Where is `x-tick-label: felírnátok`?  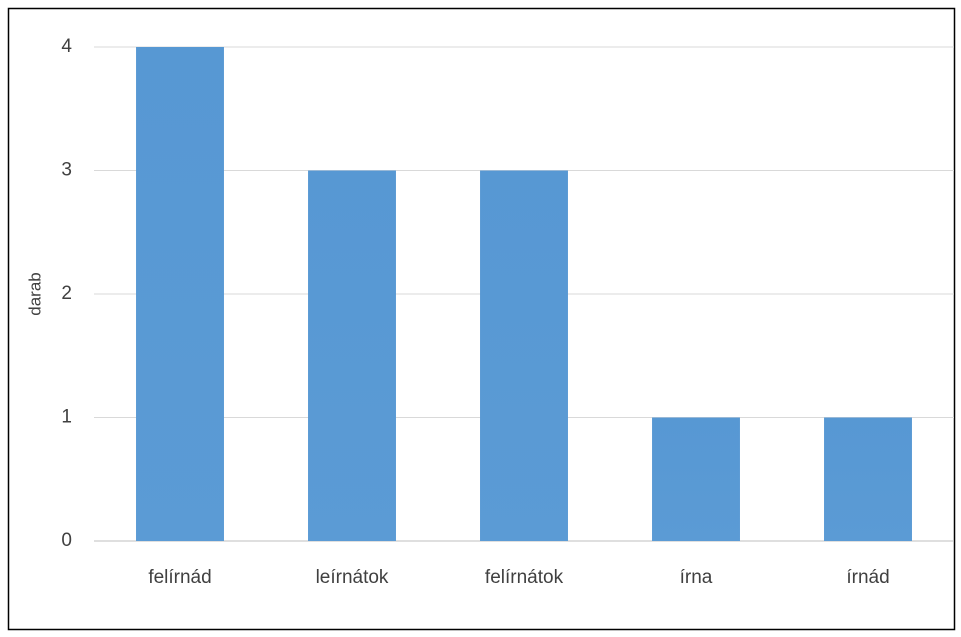
x-tick-label: felírnátok is located at coordinates (524, 577).